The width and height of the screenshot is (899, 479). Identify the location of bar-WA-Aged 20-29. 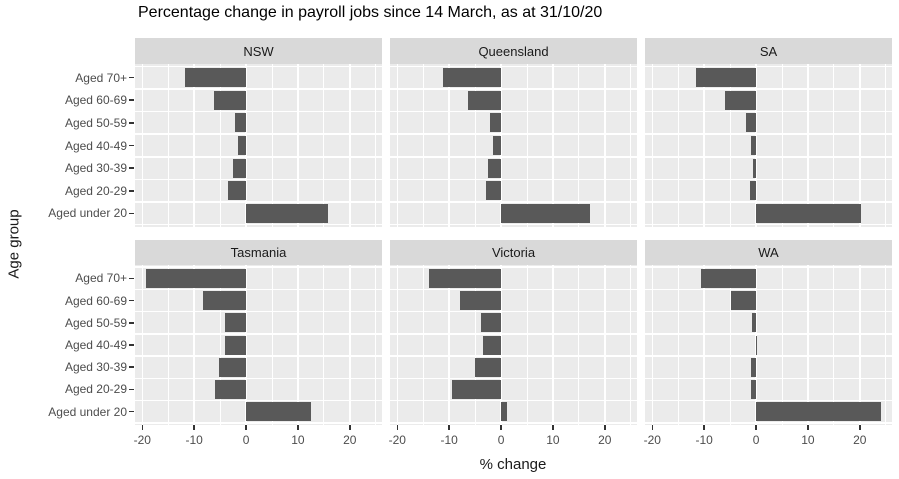
(753, 389).